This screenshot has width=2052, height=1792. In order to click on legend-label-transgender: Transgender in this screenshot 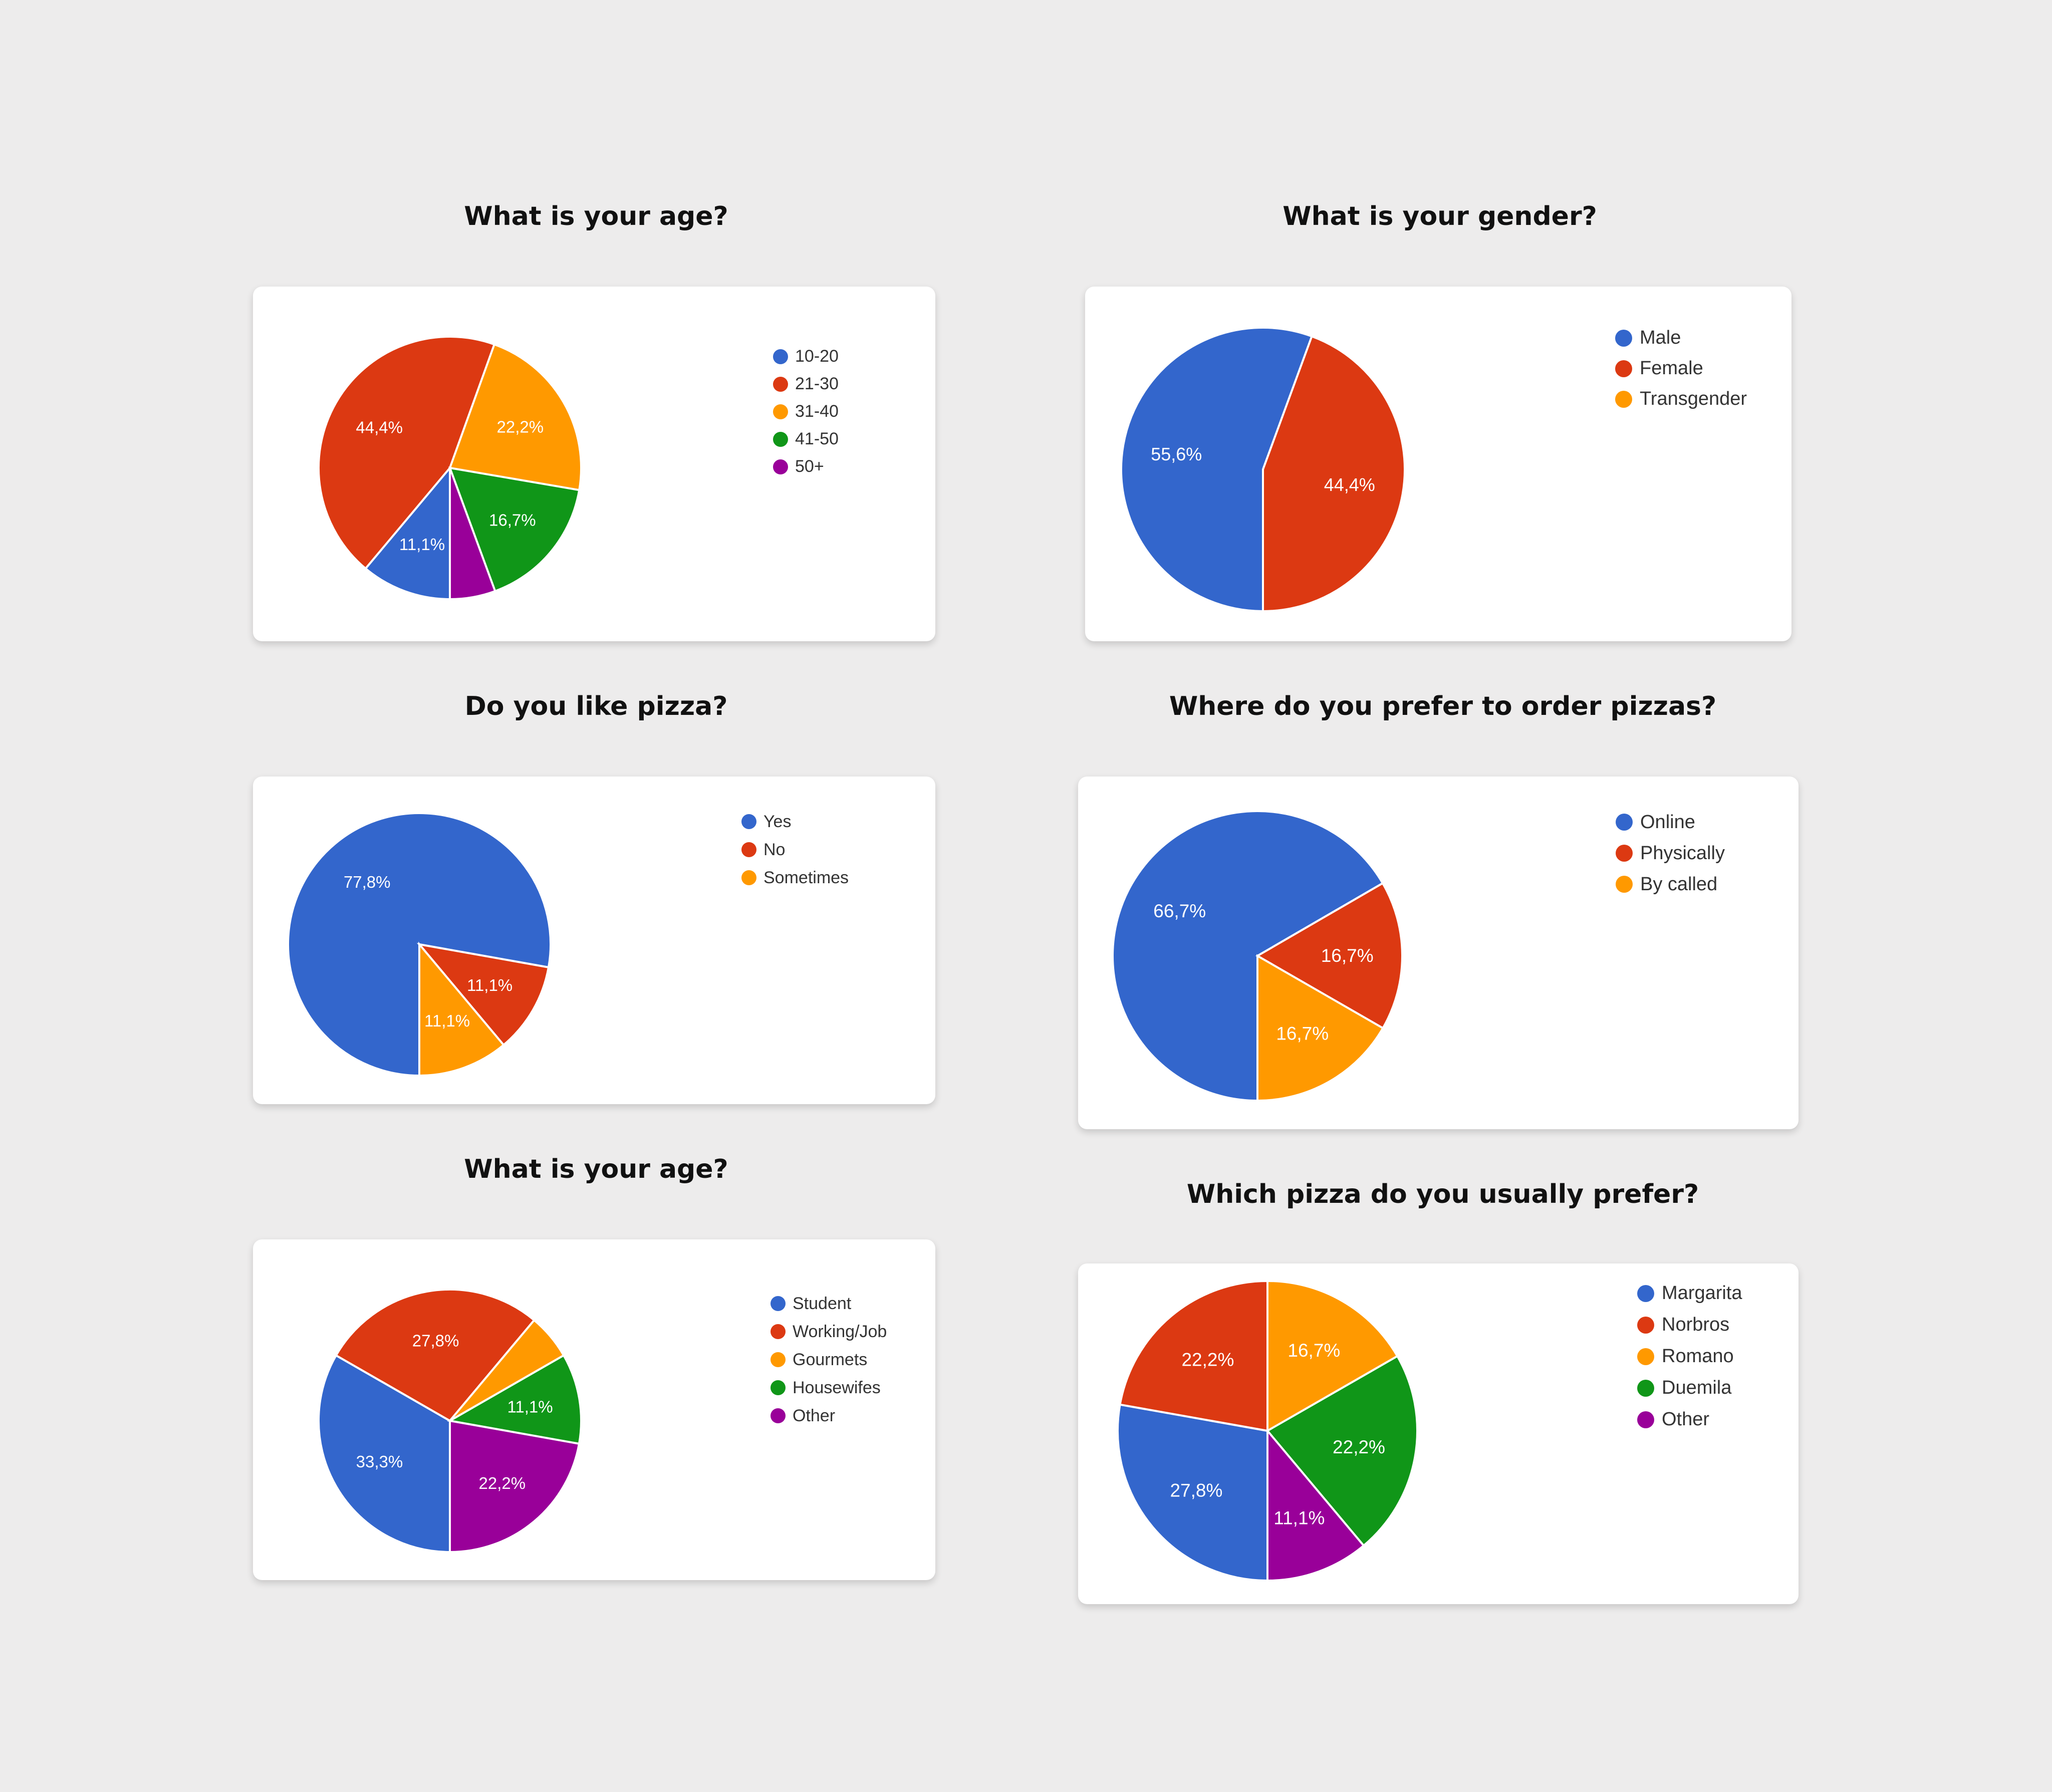, I will do `click(1693, 398)`.